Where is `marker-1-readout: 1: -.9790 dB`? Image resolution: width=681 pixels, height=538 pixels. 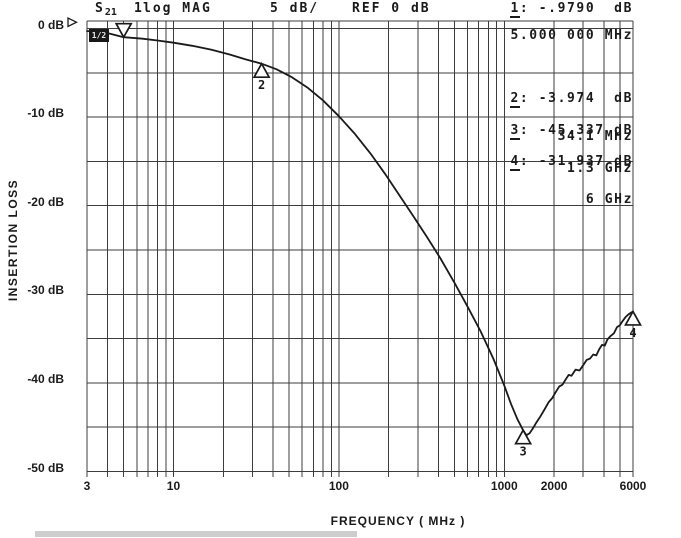 marker-1-readout: 1: -.9790 dB is located at coordinates (571, 9).